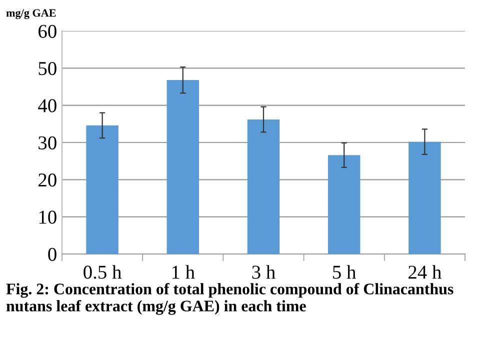  What do you see at coordinates (425, 272) in the screenshot?
I see `x-tick-label: 24 h` at bounding box center [425, 272].